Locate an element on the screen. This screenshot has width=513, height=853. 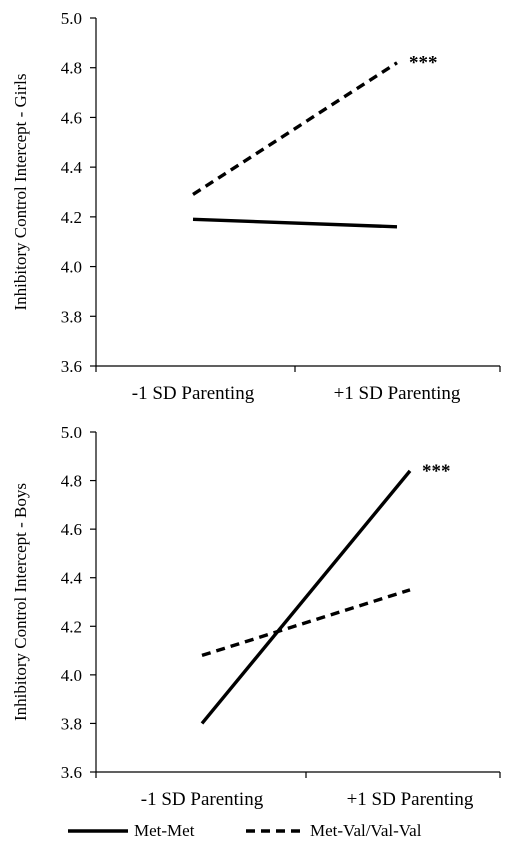
y-axis-title: Inhibitory Control Intercept - Girls is located at coordinates (20, 191).